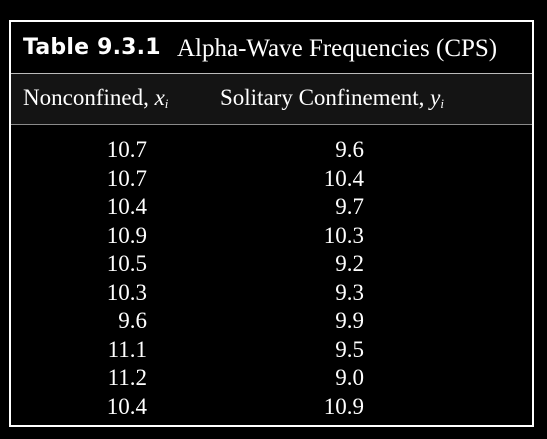  Describe the element at coordinates (343, 178) in the screenshot. I see `cell-solitary-confinement: 10.4` at that location.